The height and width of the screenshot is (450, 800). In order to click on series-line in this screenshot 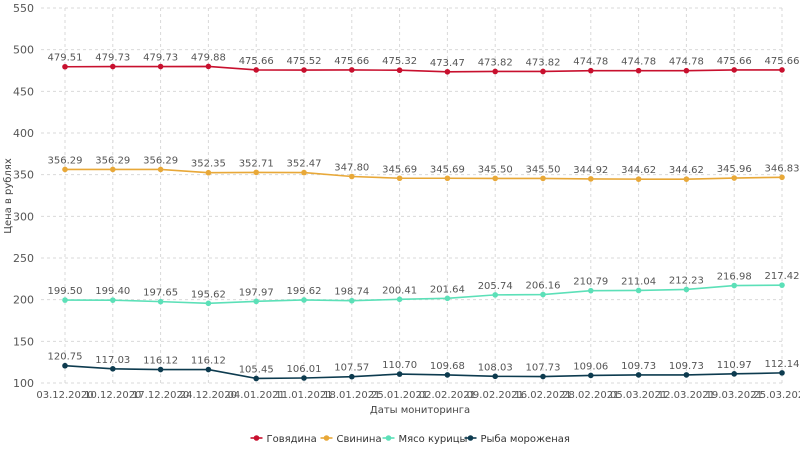, I will do `click(423, 69)`.